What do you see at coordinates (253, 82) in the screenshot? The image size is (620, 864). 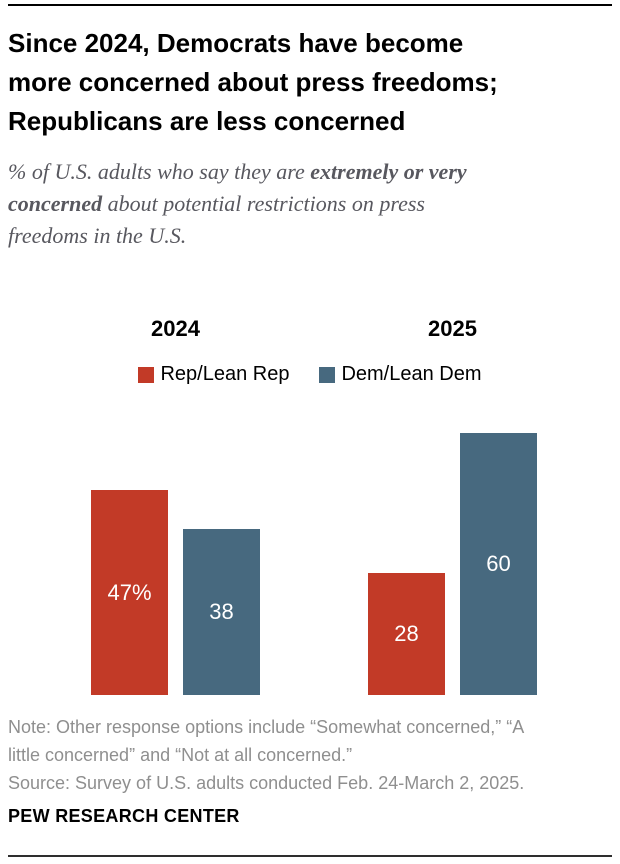 I see `title-line-2: more concerned about press freedoms;` at bounding box center [253, 82].